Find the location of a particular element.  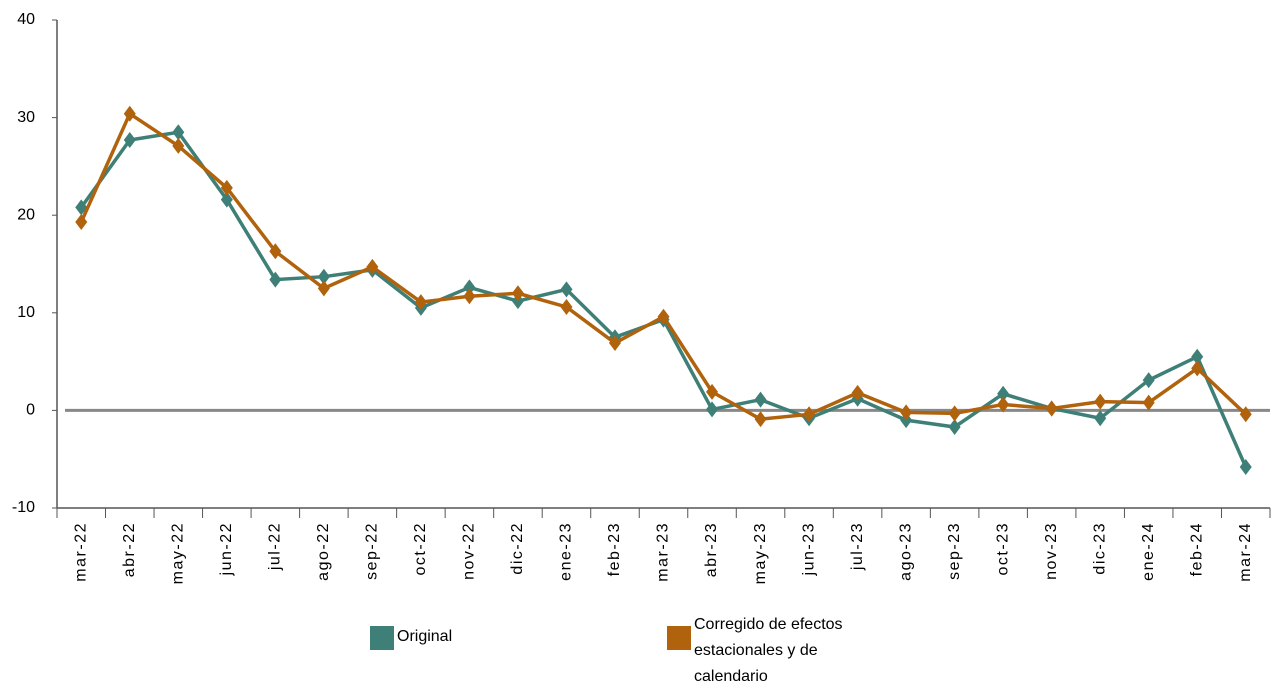

legend-label: Original is located at coordinates (425, 636).